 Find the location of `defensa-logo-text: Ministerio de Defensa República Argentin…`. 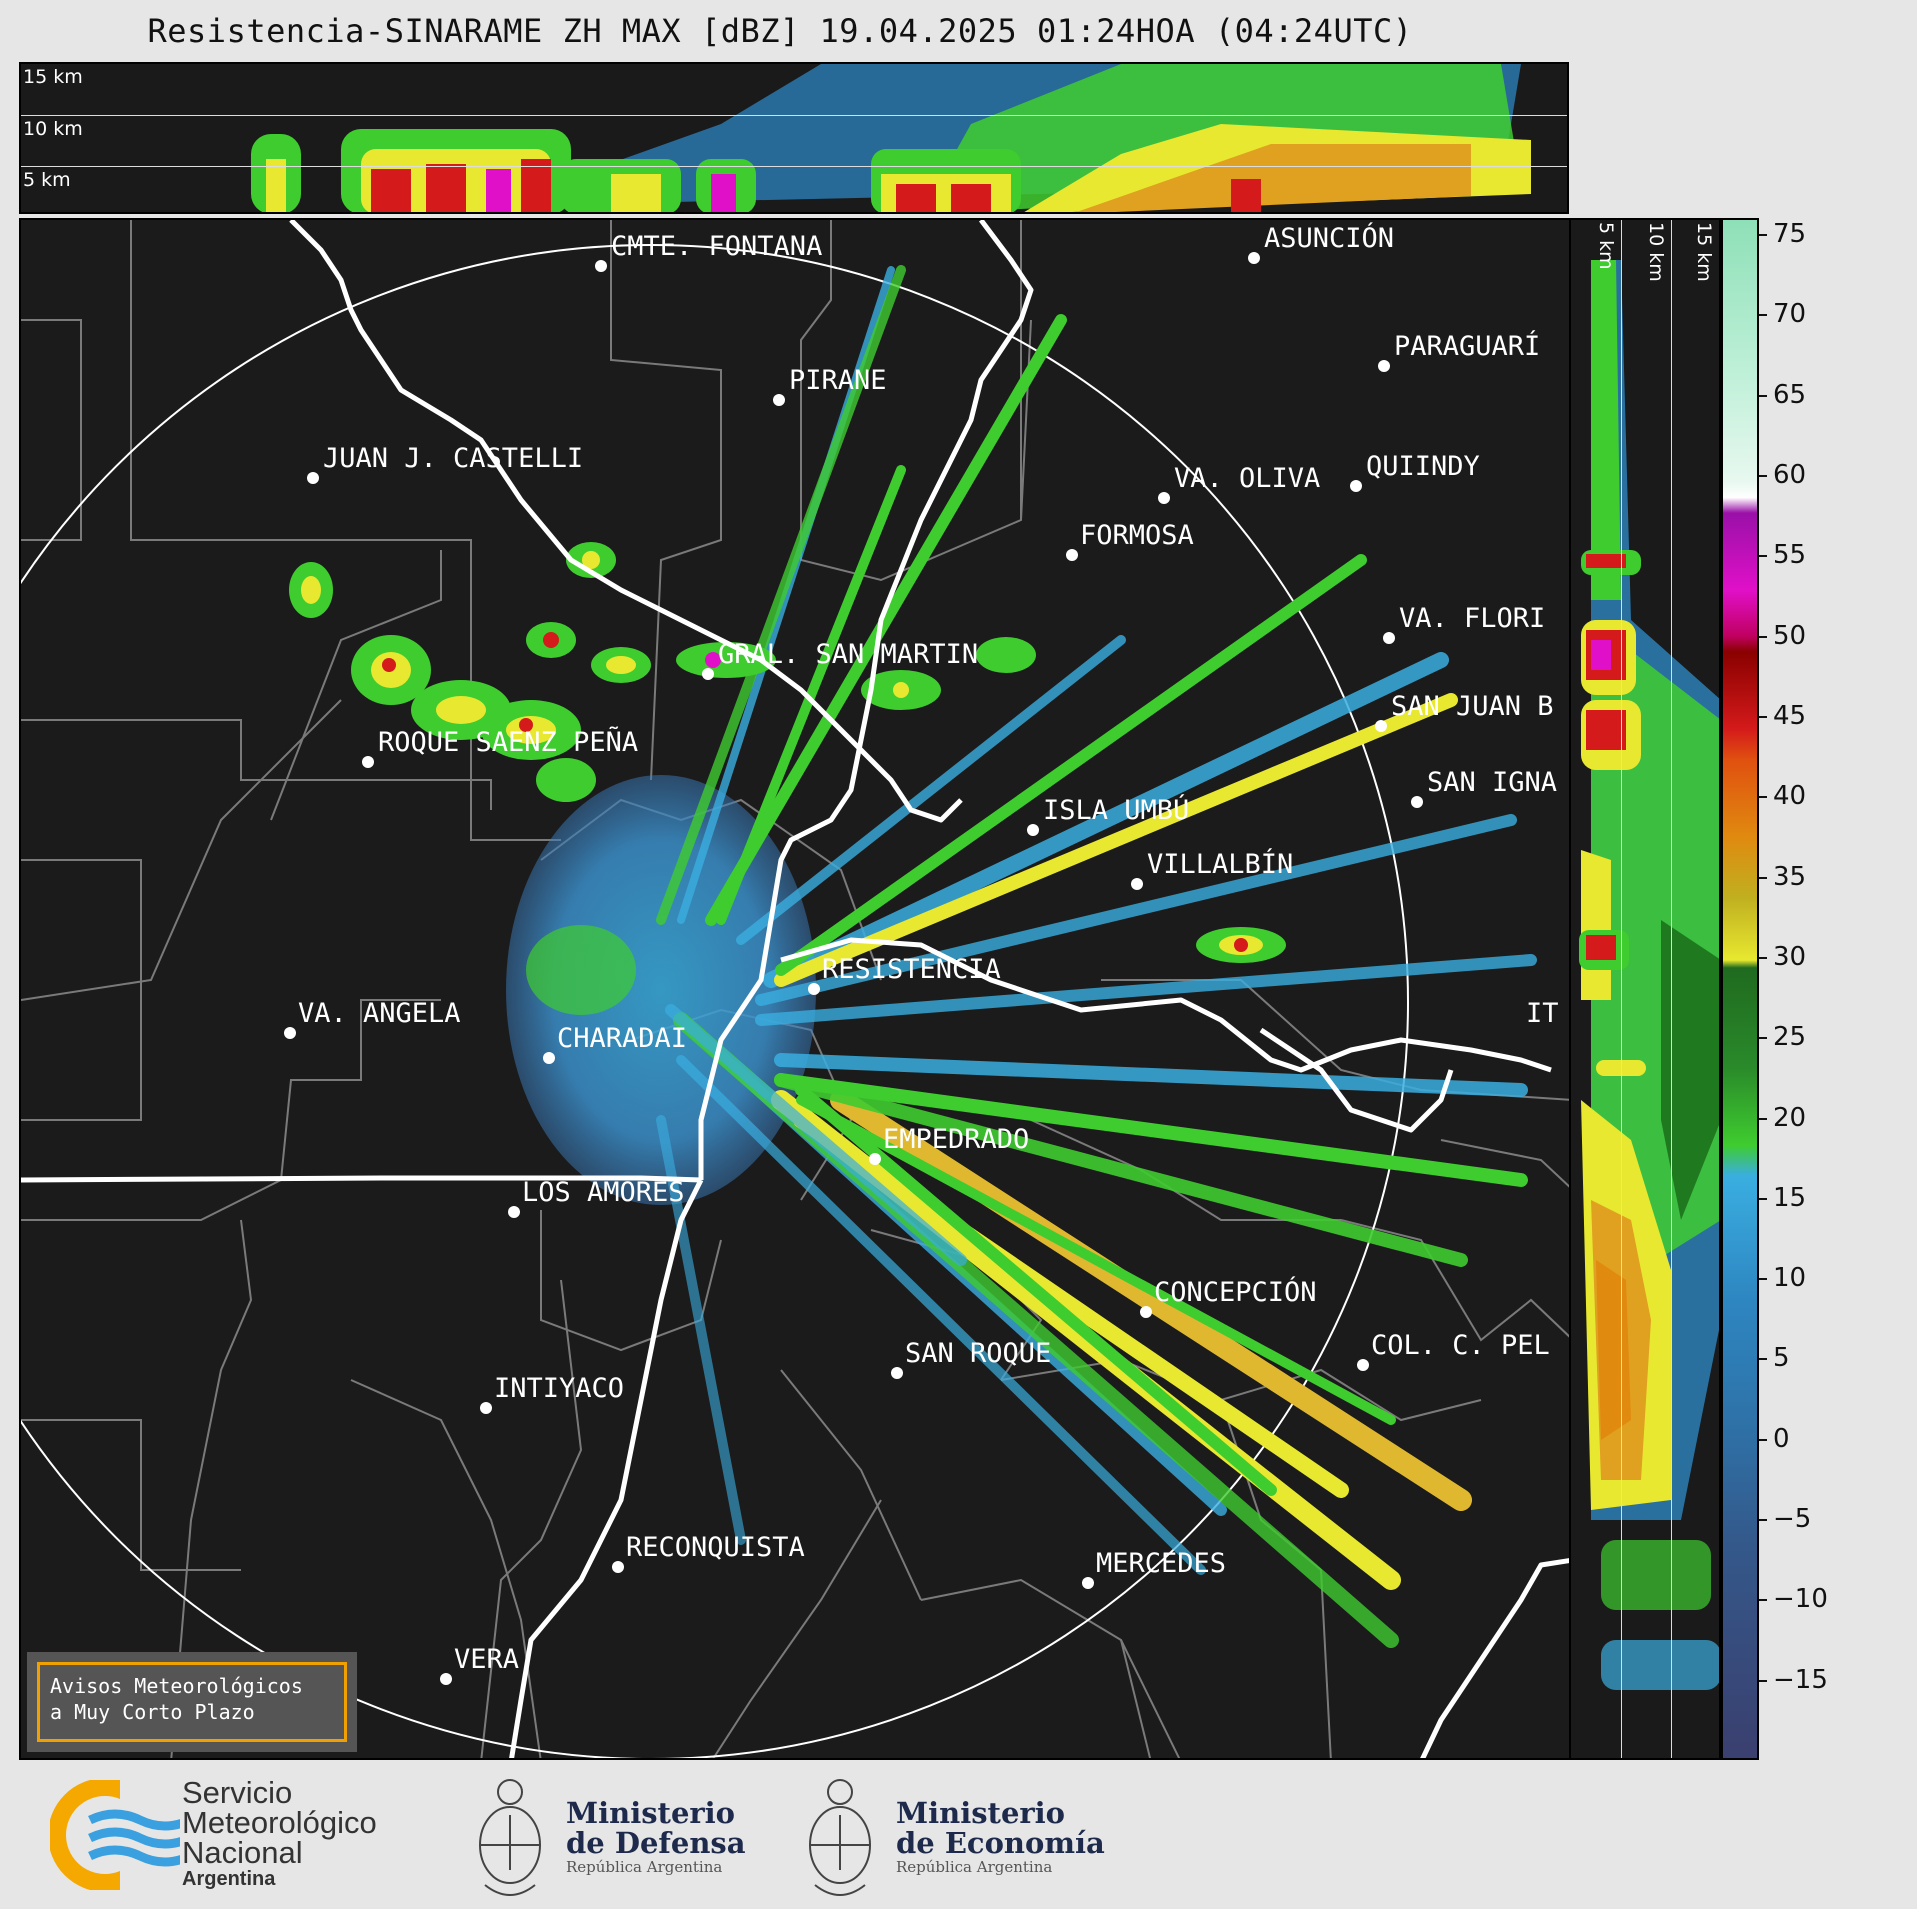

defensa-logo-text: Ministerio de Defensa República Argentin… is located at coordinates (656, 1836).